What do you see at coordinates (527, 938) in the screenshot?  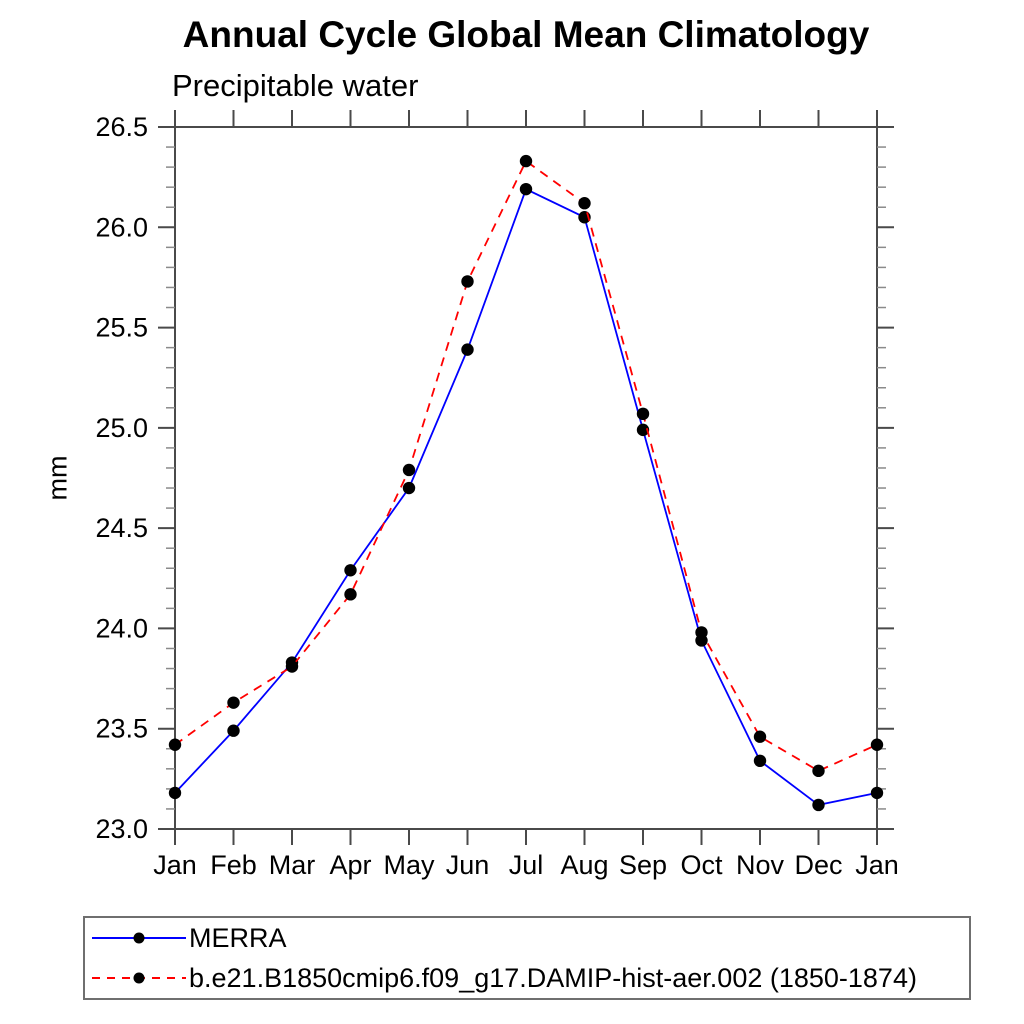 I see `legend-item-merra: MERRA` at bounding box center [527, 938].